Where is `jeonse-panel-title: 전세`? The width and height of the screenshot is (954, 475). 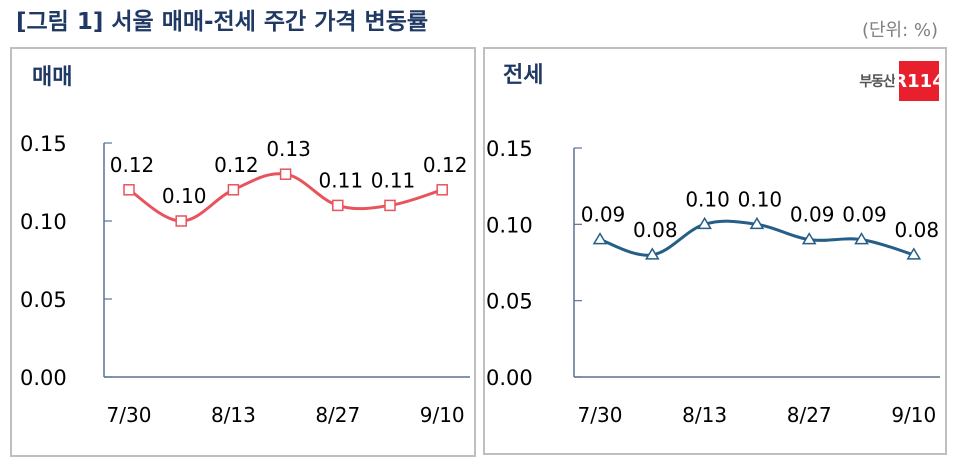
jeonse-panel-title: 전세 is located at coordinates (523, 75).